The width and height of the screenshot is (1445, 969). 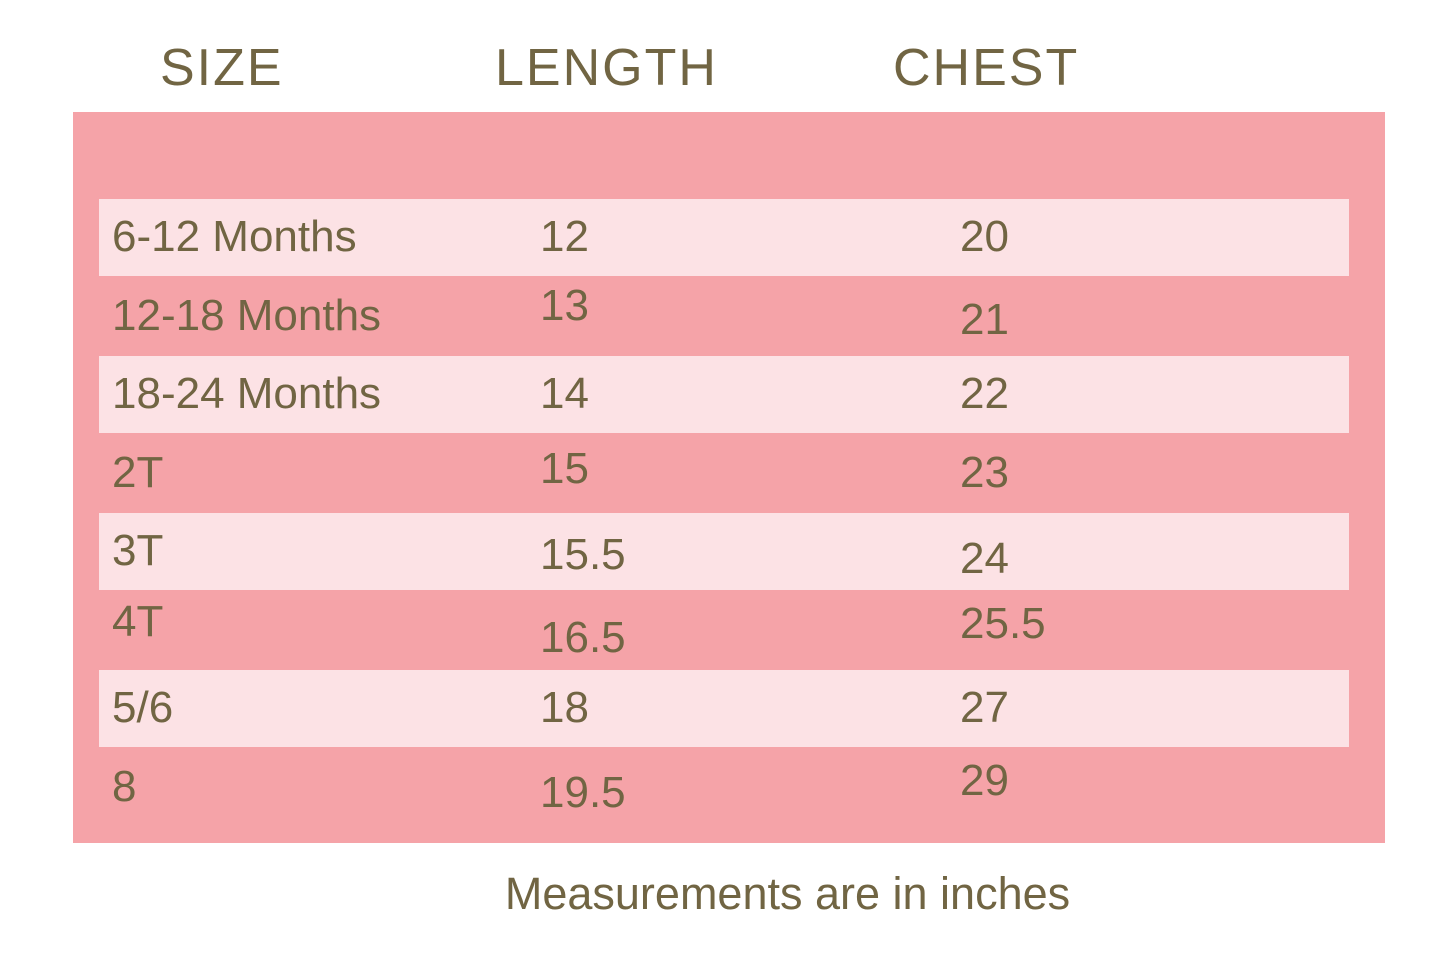 What do you see at coordinates (984, 558) in the screenshot?
I see `chest-cell: 24` at bounding box center [984, 558].